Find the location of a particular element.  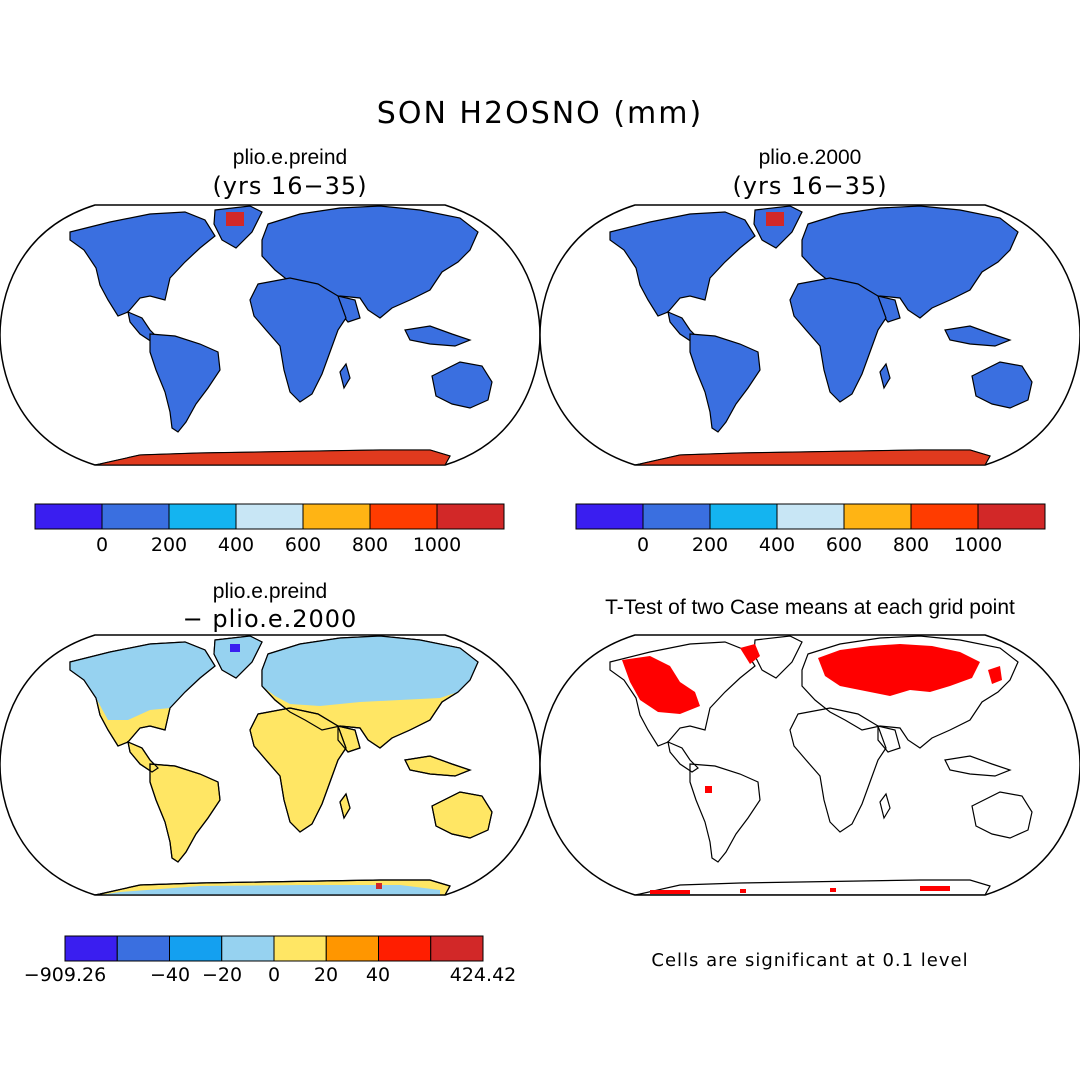

panel2-title: plio.e.2000 is located at coordinates (810, 157).